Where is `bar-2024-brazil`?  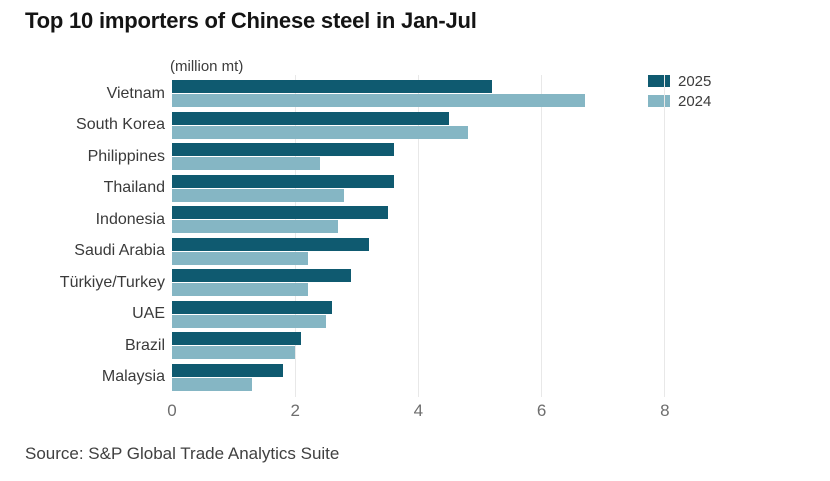 bar-2024-brazil is located at coordinates (234, 353).